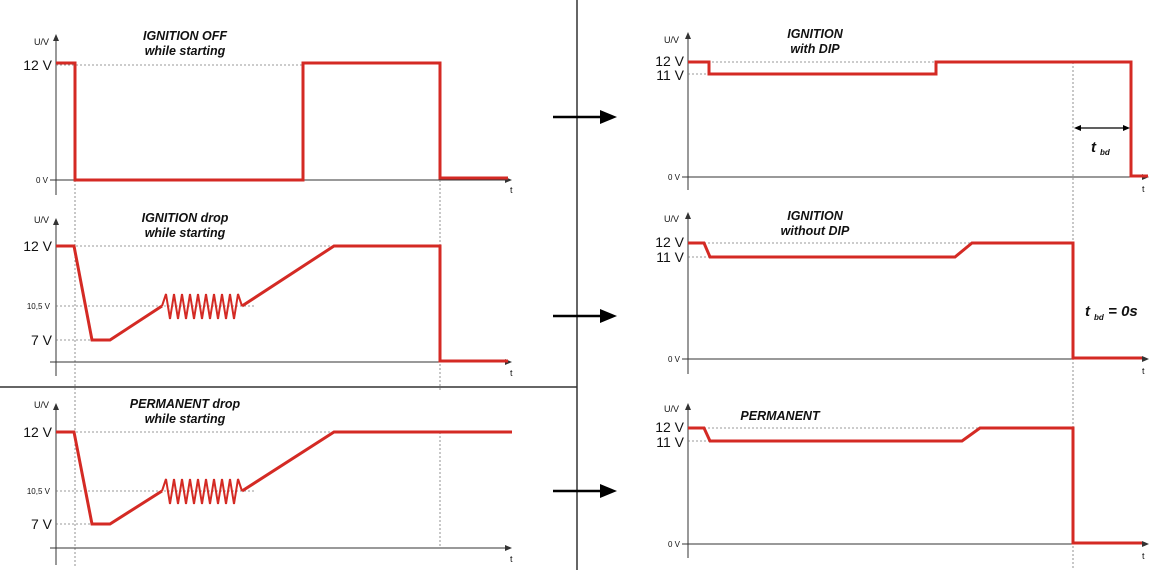  I want to click on tbd-zero-label: t bd = 0s, so click(1111, 312).